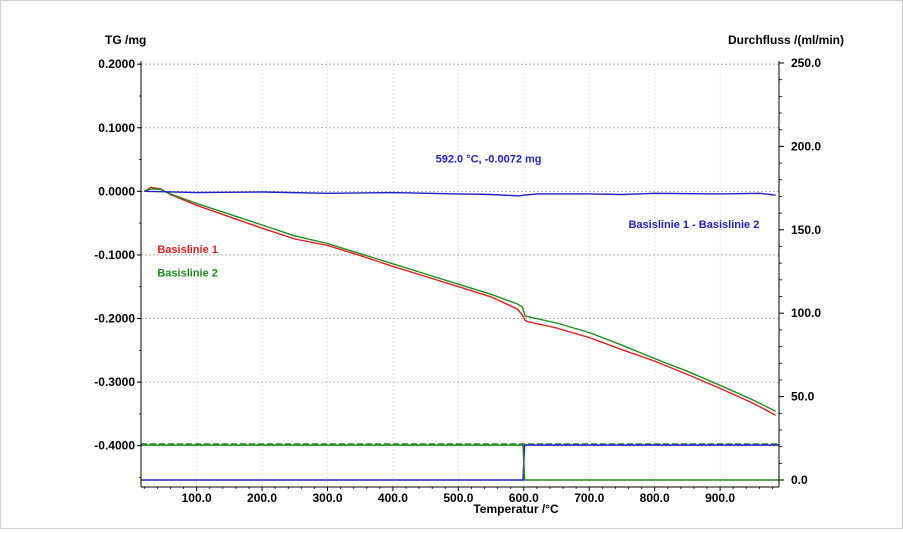 The height and width of the screenshot is (533, 903). What do you see at coordinates (806, 313) in the screenshot?
I see `y-right-tick-label: 100.0` at bounding box center [806, 313].